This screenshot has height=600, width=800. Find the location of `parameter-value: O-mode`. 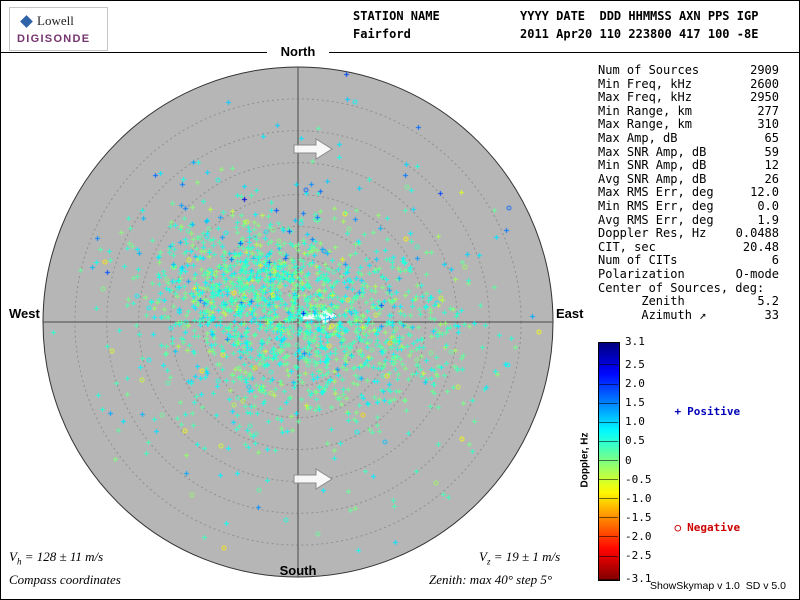

parameter-value: O-mode is located at coordinates (757, 273).